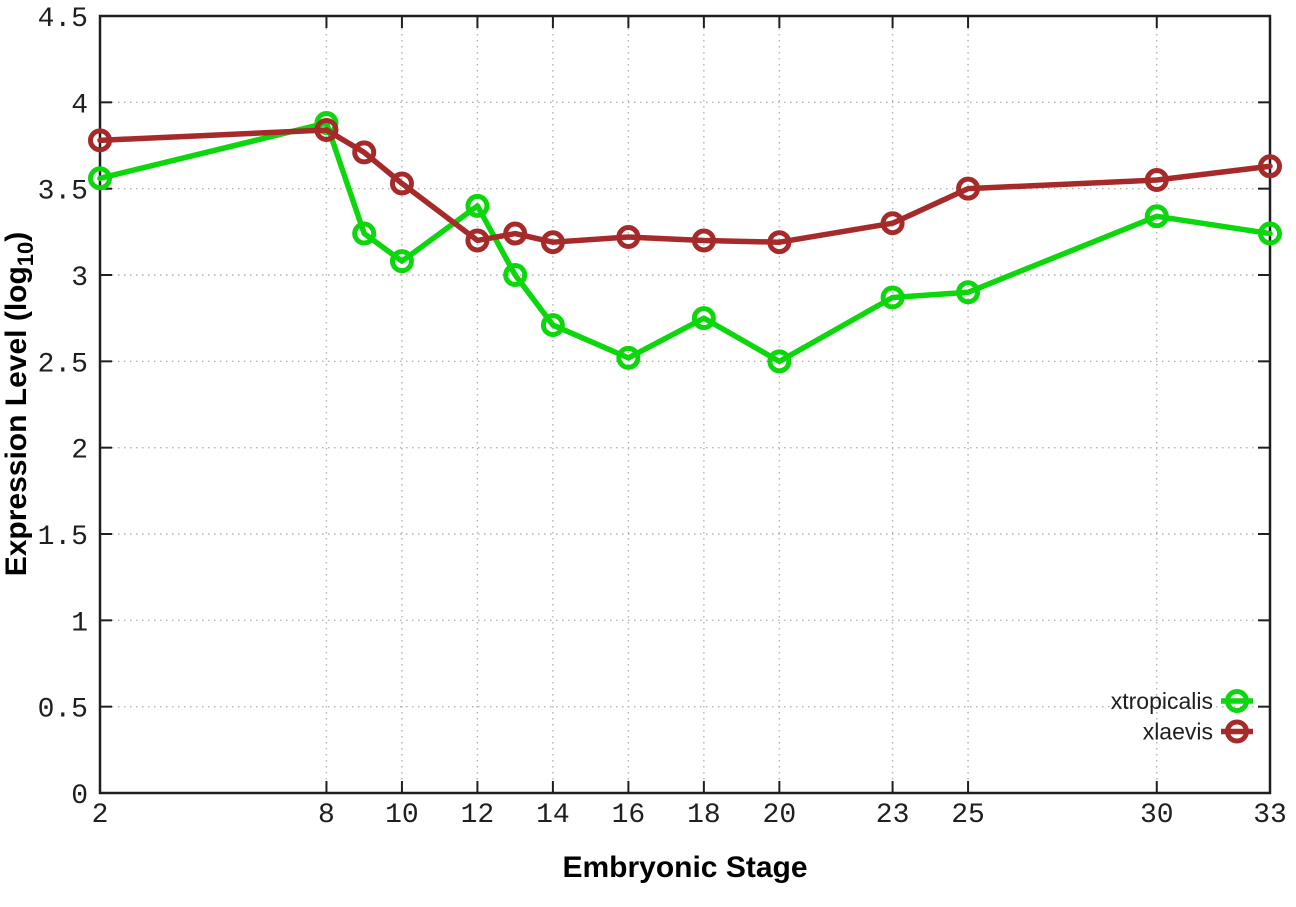 The image size is (1296, 907). What do you see at coordinates (63, 537) in the screenshot?
I see `y-tick-label: 1.5` at bounding box center [63, 537].